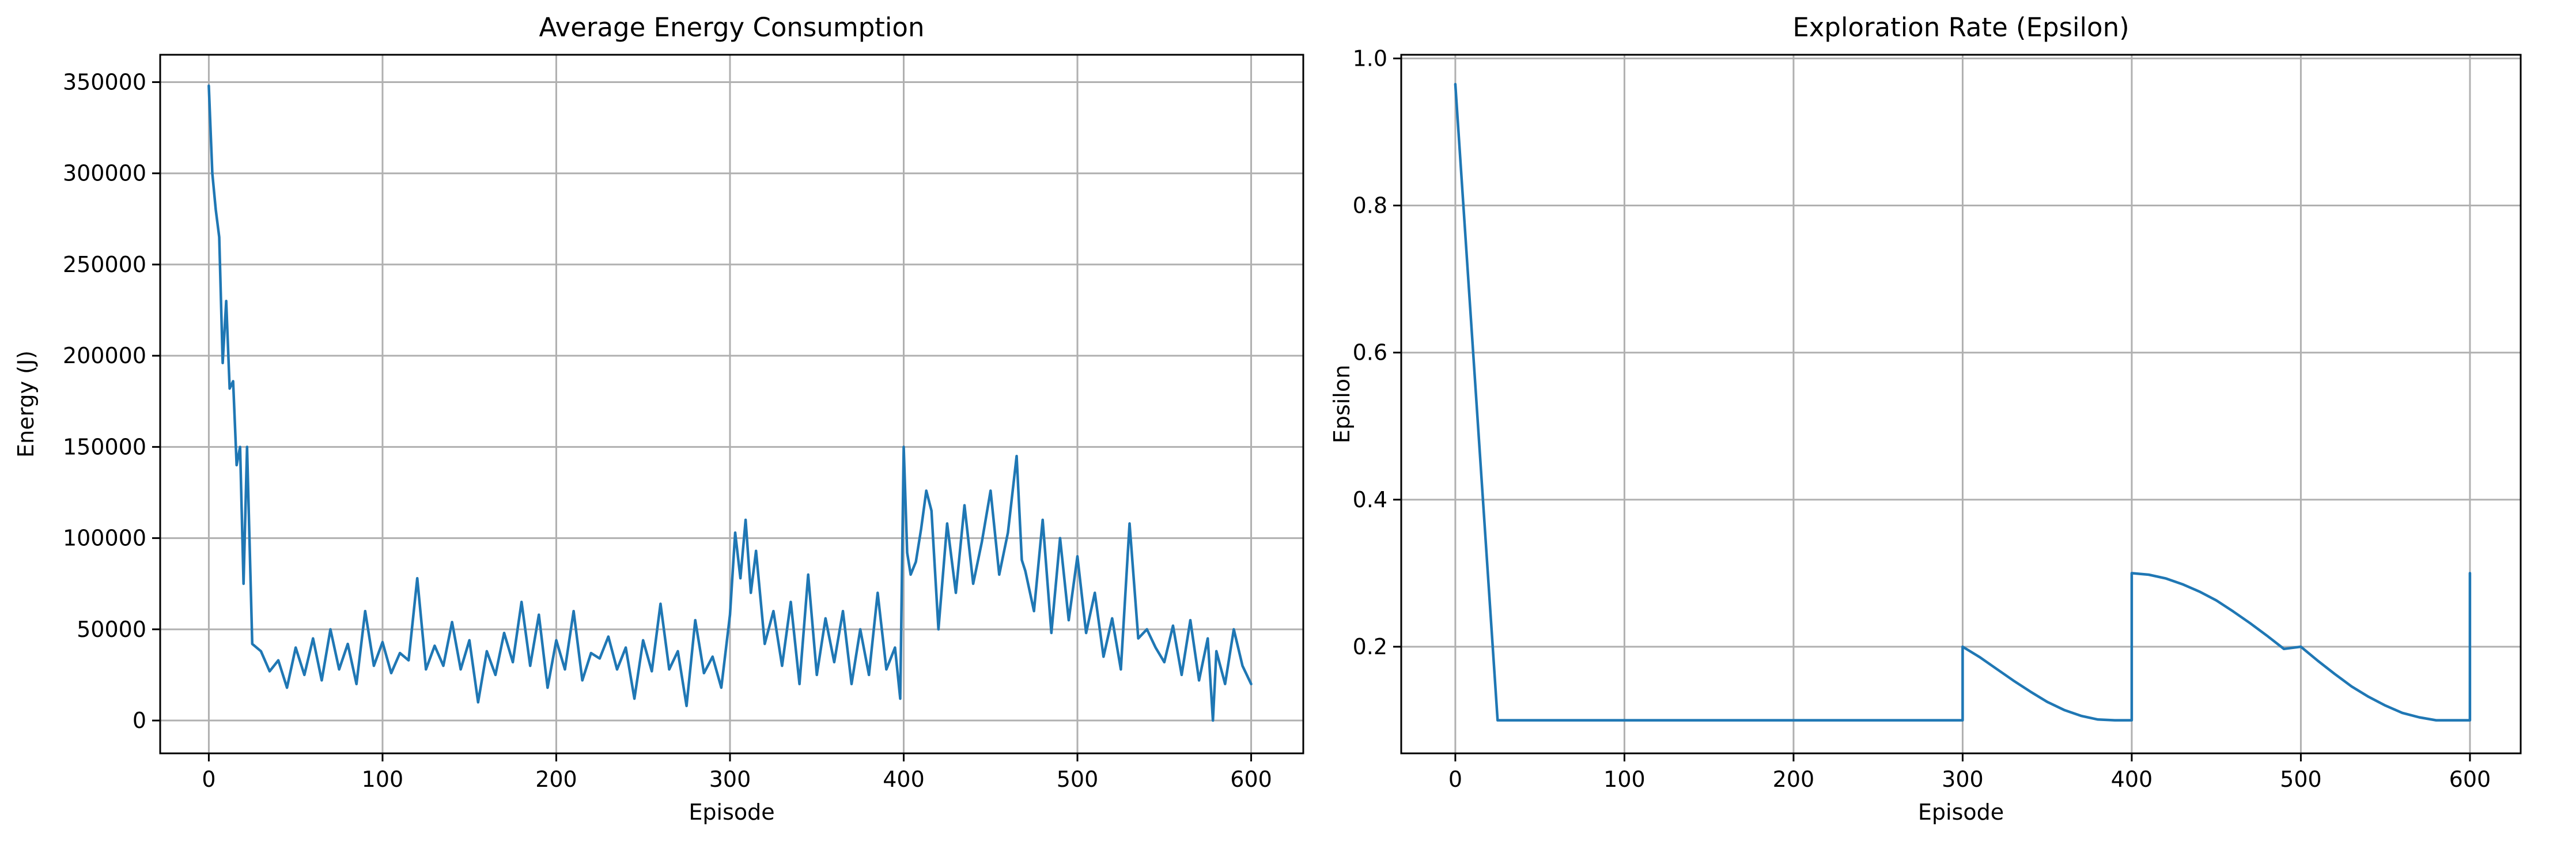 The height and width of the screenshot is (845, 2576). Describe the element at coordinates (1370, 500) in the screenshot. I see `epsilon-y-tick-label: 0.4` at that location.